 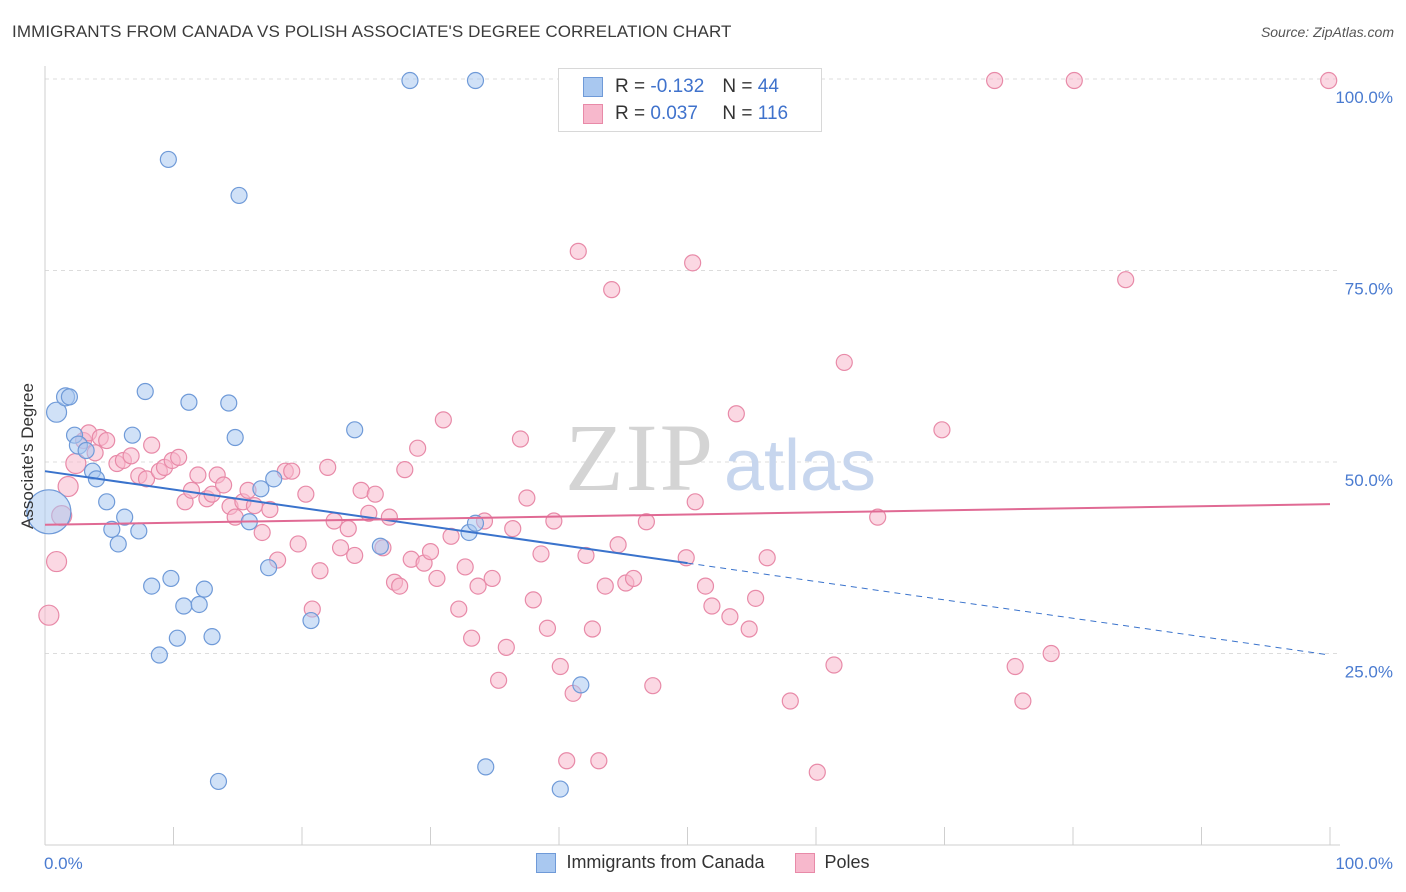 I want to click on legend-r-value: 0.037, so click(x=674, y=113).